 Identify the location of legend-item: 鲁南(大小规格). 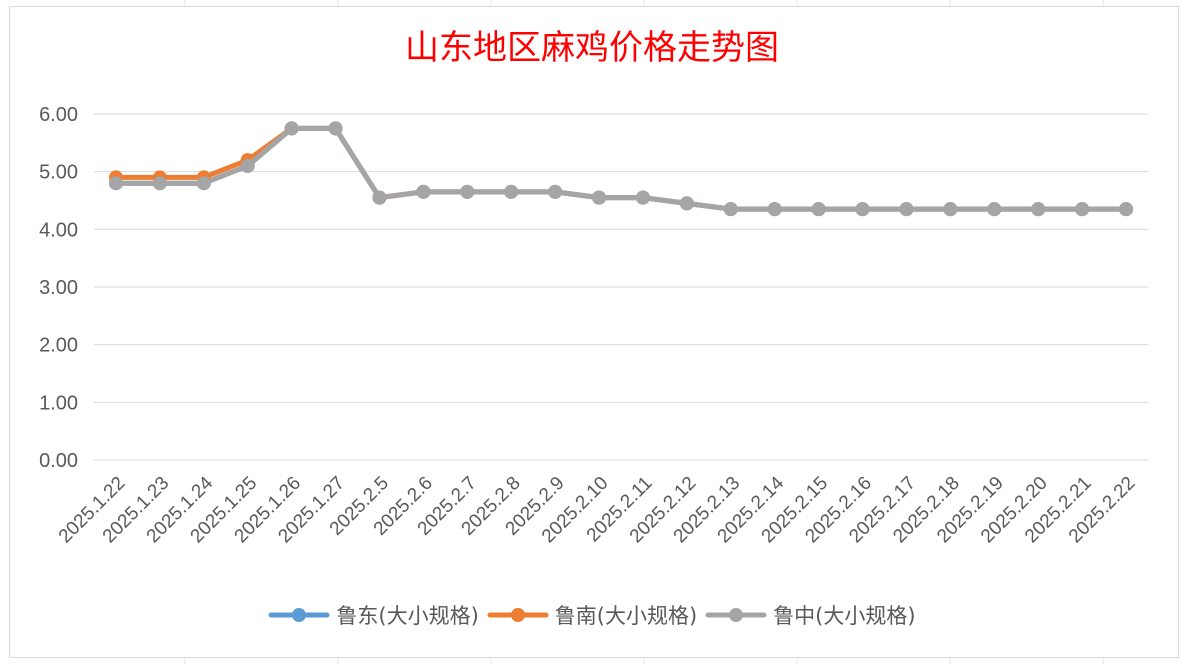
(592, 615).